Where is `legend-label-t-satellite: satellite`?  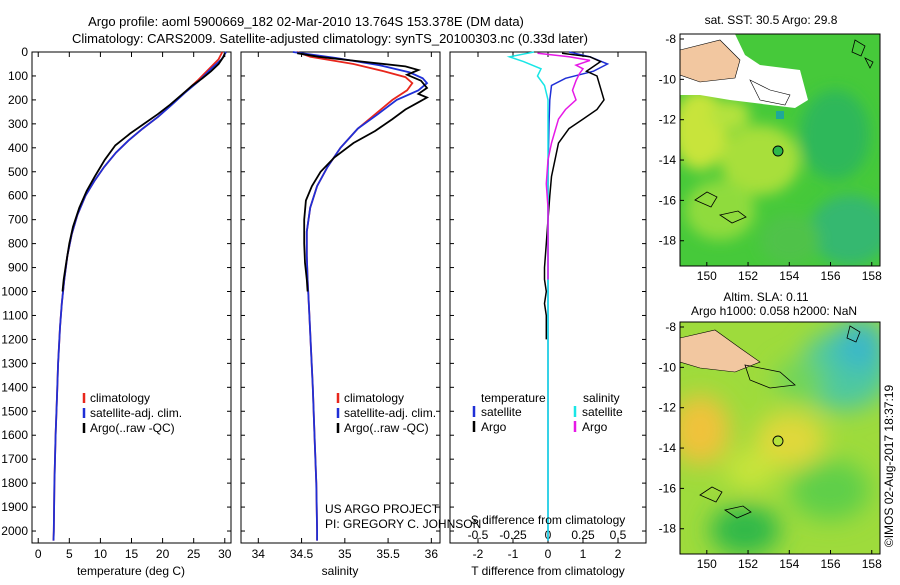
legend-label-t-satellite: satellite is located at coordinates (501, 412).